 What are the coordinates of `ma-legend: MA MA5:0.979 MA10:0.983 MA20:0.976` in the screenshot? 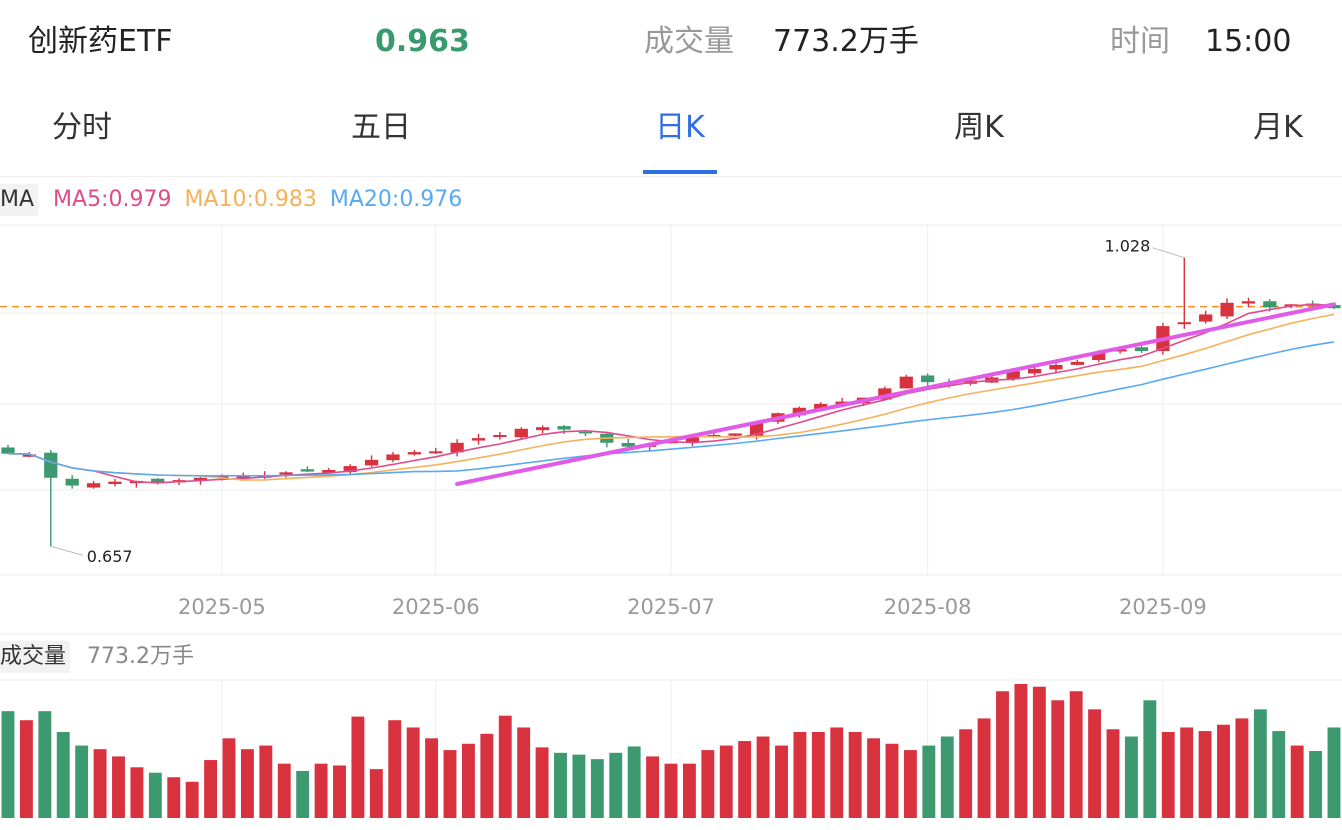 It's located at (234, 200).